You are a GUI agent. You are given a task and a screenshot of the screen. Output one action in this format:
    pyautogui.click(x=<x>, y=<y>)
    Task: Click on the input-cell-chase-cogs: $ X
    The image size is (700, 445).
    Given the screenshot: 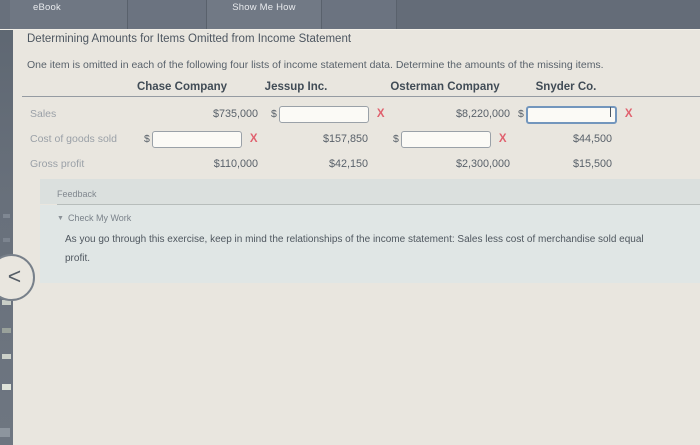 What is the action you would take?
    pyautogui.click(x=201, y=139)
    